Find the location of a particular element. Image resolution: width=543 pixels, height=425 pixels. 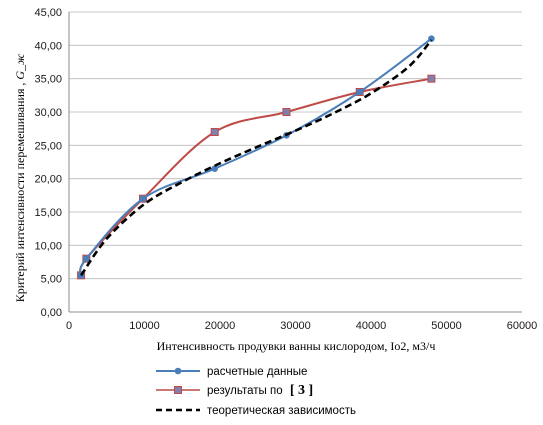

y-tick-label: 20,00 is located at coordinates (48, 180).